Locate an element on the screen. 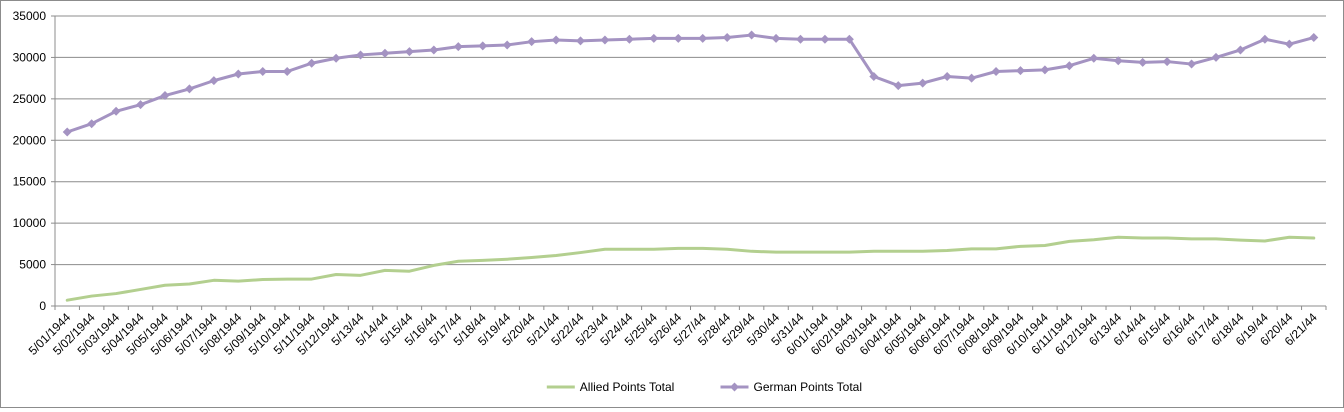  y-tick-label: 15000 is located at coordinates (30, 182).